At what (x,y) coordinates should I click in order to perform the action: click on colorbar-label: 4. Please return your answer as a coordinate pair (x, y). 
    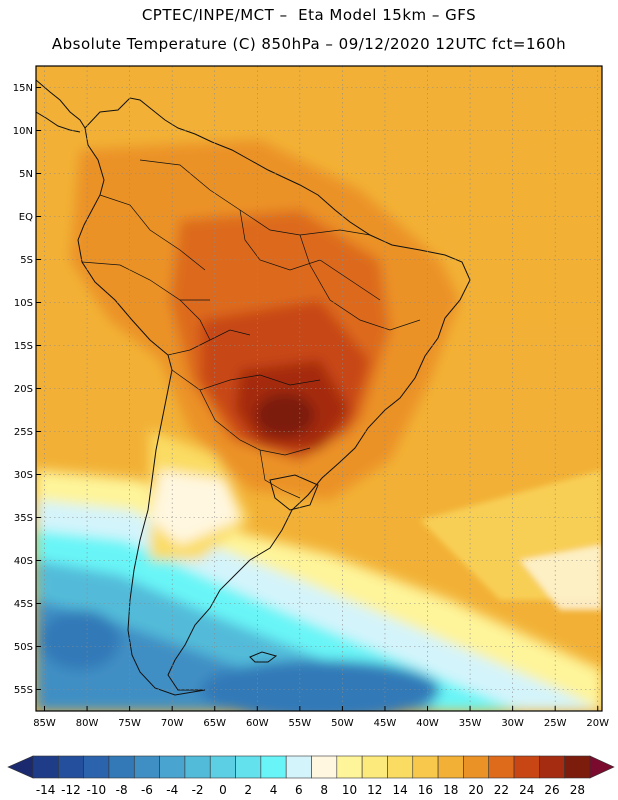
    Looking at the image, I should click on (274, 790).